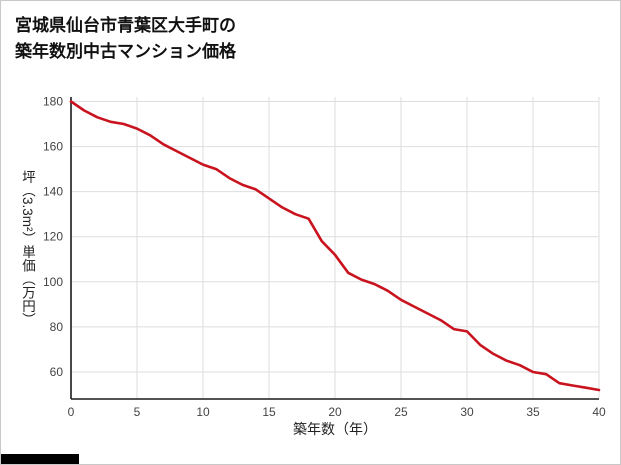 The image size is (621, 465). Describe the element at coordinates (53, 282) in the screenshot. I see `y-tick-label: 100` at that location.